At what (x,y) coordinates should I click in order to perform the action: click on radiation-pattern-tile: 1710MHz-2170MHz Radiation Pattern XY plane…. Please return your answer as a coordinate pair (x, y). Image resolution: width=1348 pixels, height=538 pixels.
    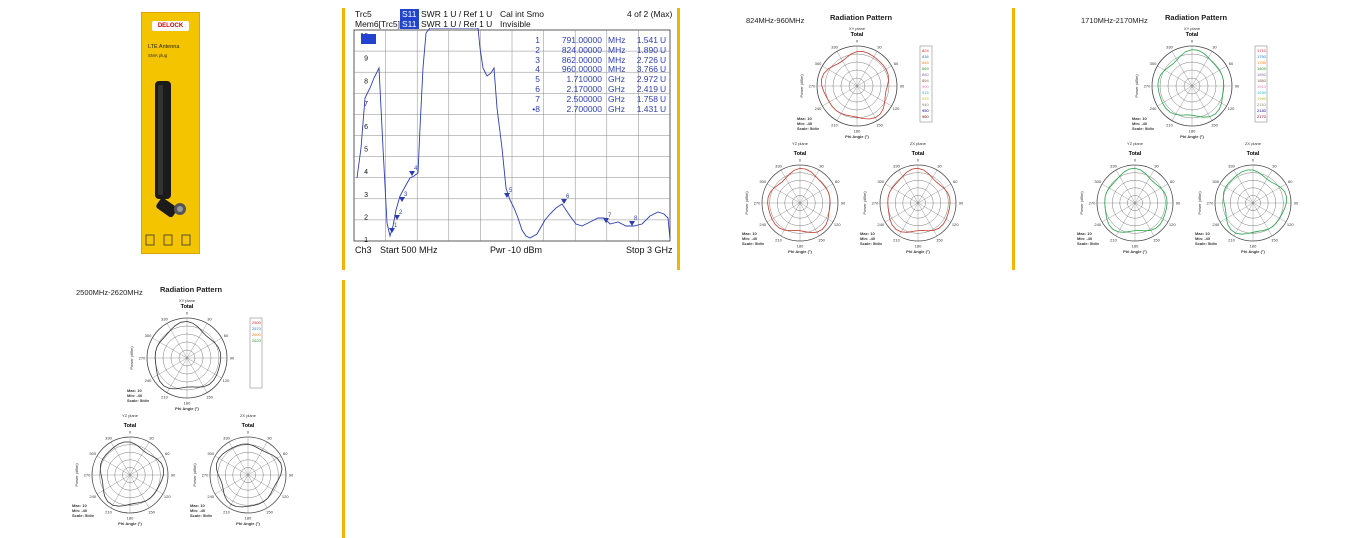
    Looking at the image, I should click on (1184, 135).